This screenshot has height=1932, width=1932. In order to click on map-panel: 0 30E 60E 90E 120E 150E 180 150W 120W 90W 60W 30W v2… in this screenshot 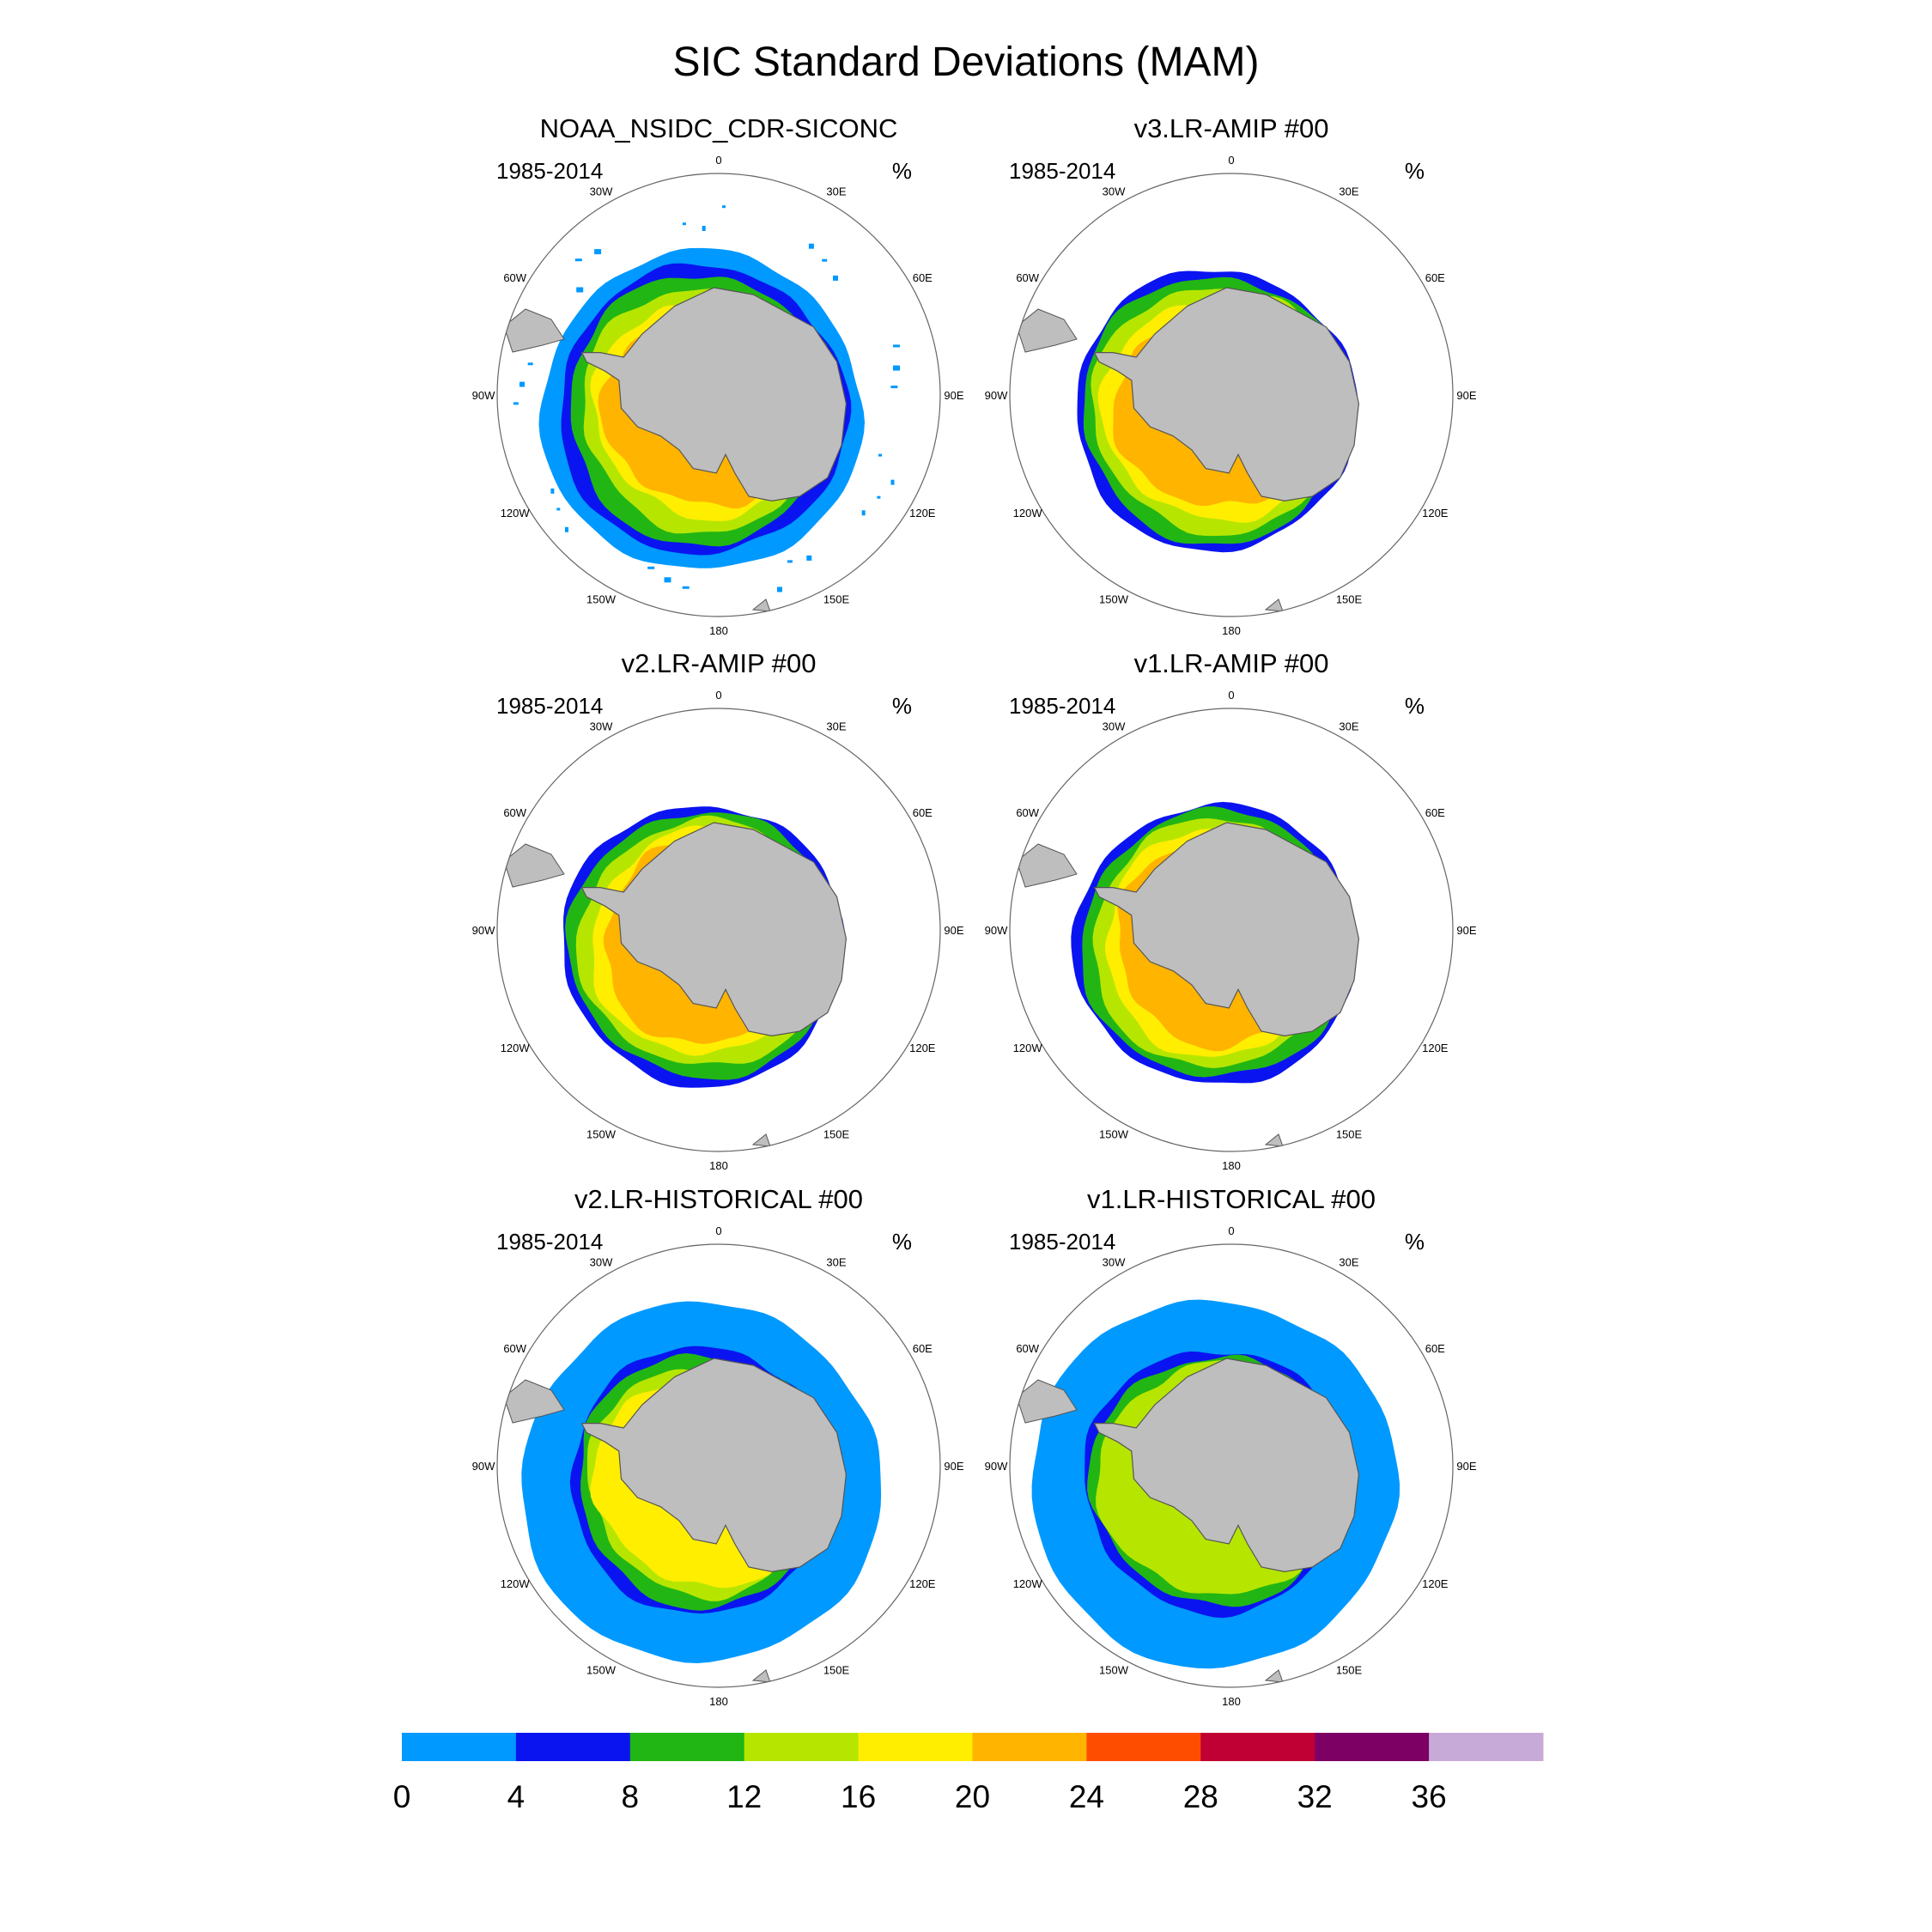, I will do `click(718, 1446)`.